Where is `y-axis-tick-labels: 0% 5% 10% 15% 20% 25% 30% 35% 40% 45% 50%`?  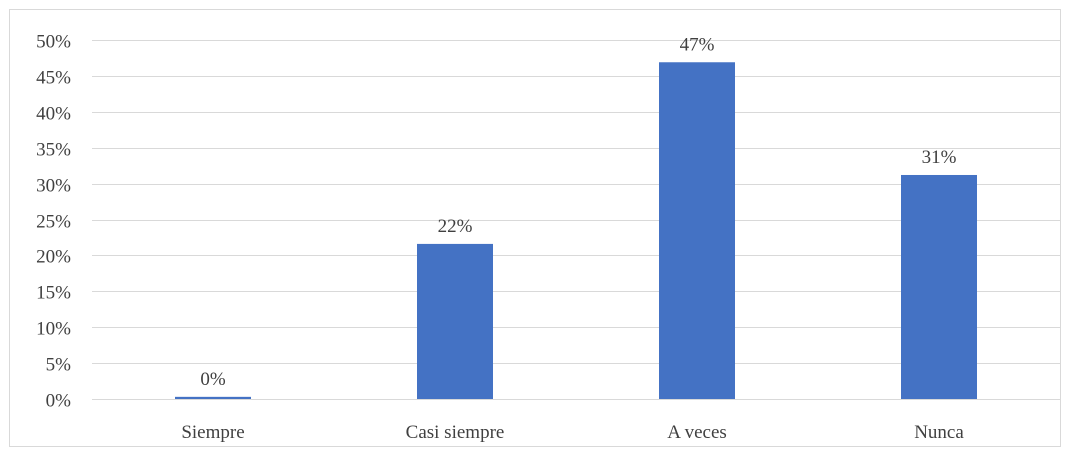
y-axis-tick-labels: 0% 5% 10% 15% 20% 25% 30% 35% 40% 45% 50% is located at coordinates (53, 222).